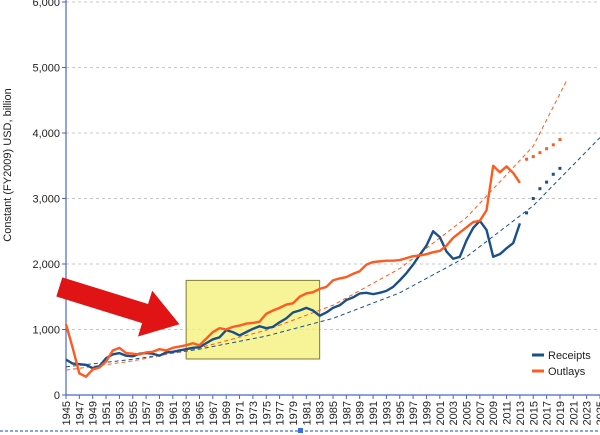  I want to click on y-tick-label: 1,000, so click(46, 331).